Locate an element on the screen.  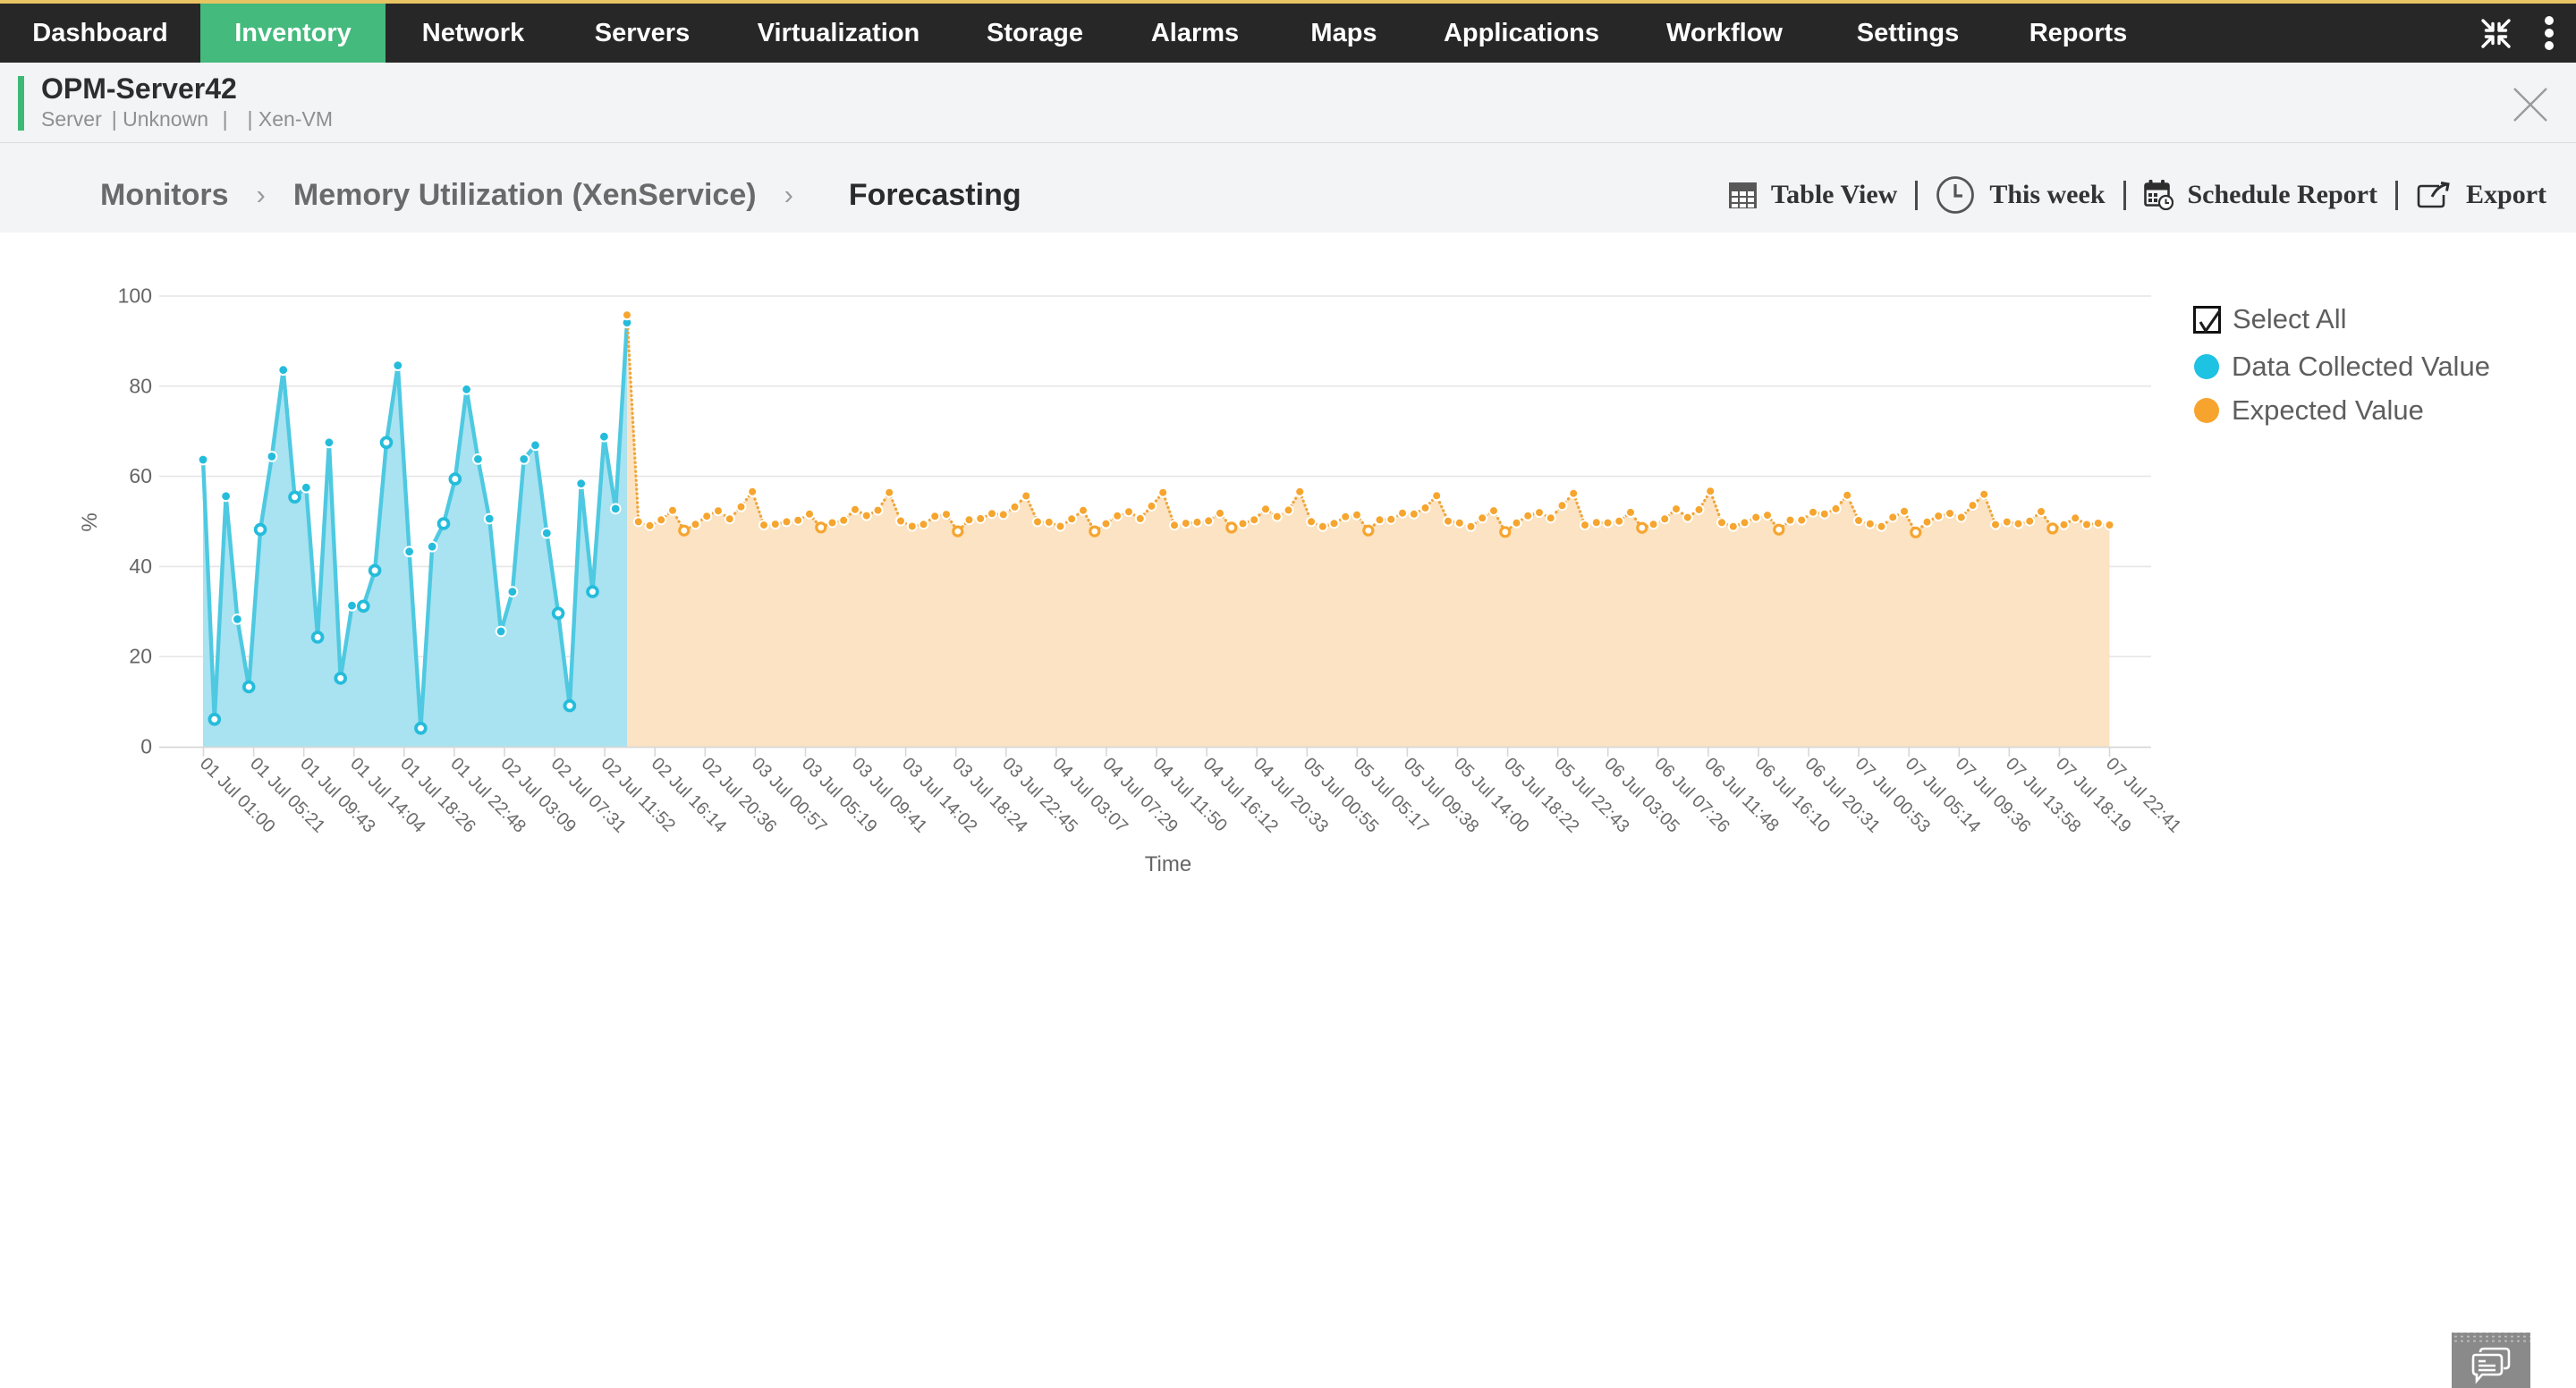
svg-text: 80 is located at coordinates (140, 385).